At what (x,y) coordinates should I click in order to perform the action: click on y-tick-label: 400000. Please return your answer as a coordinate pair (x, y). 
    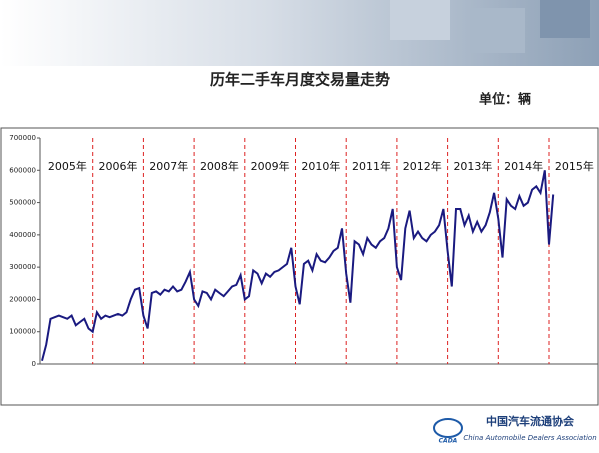
    Looking at the image, I should click on (22, 235).